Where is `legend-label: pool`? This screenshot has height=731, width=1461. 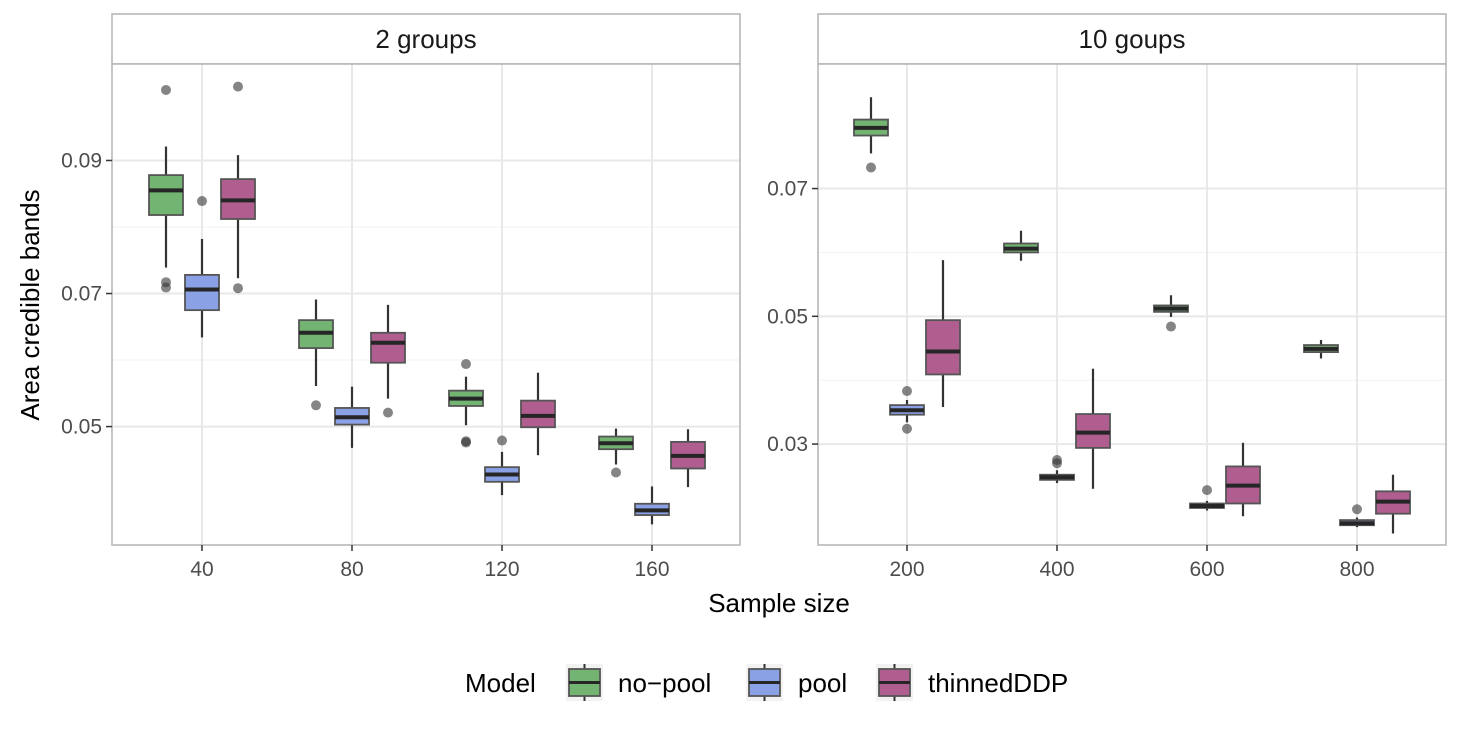 legend-label: pool is located at coordinates (822, 683).